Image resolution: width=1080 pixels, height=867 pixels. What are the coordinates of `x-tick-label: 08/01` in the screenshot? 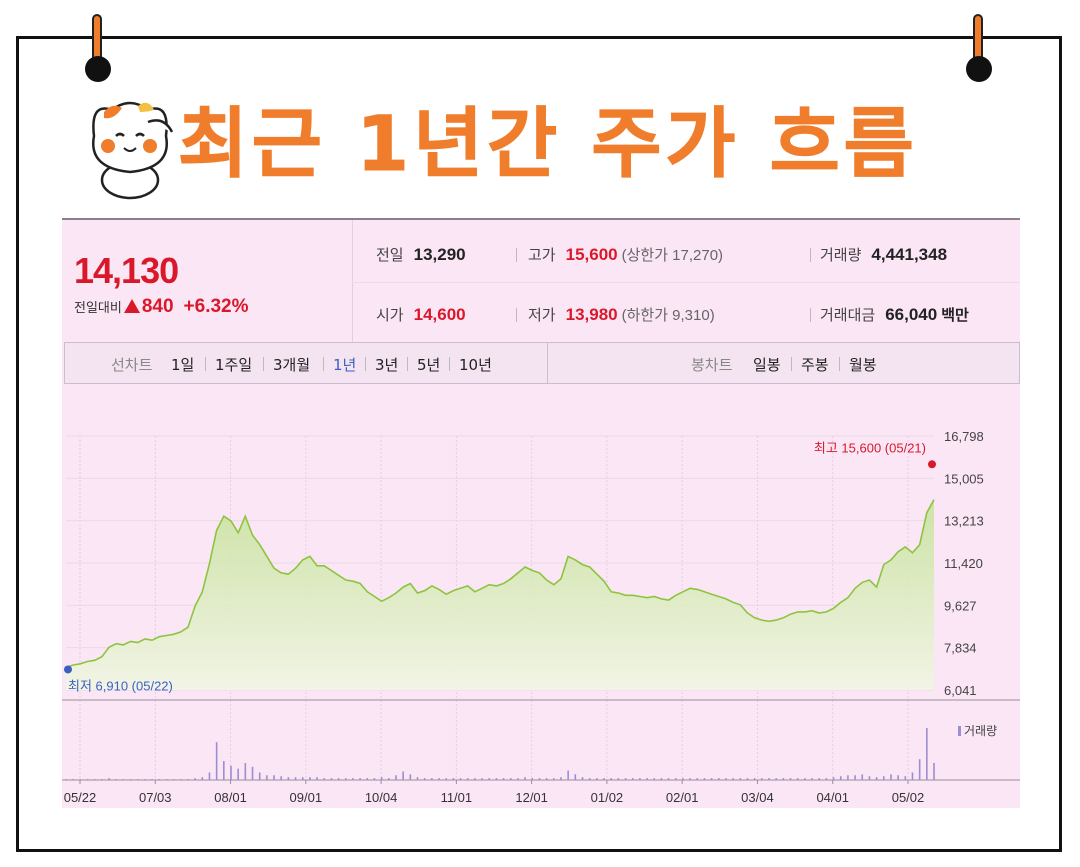 It's located at (230, 797).